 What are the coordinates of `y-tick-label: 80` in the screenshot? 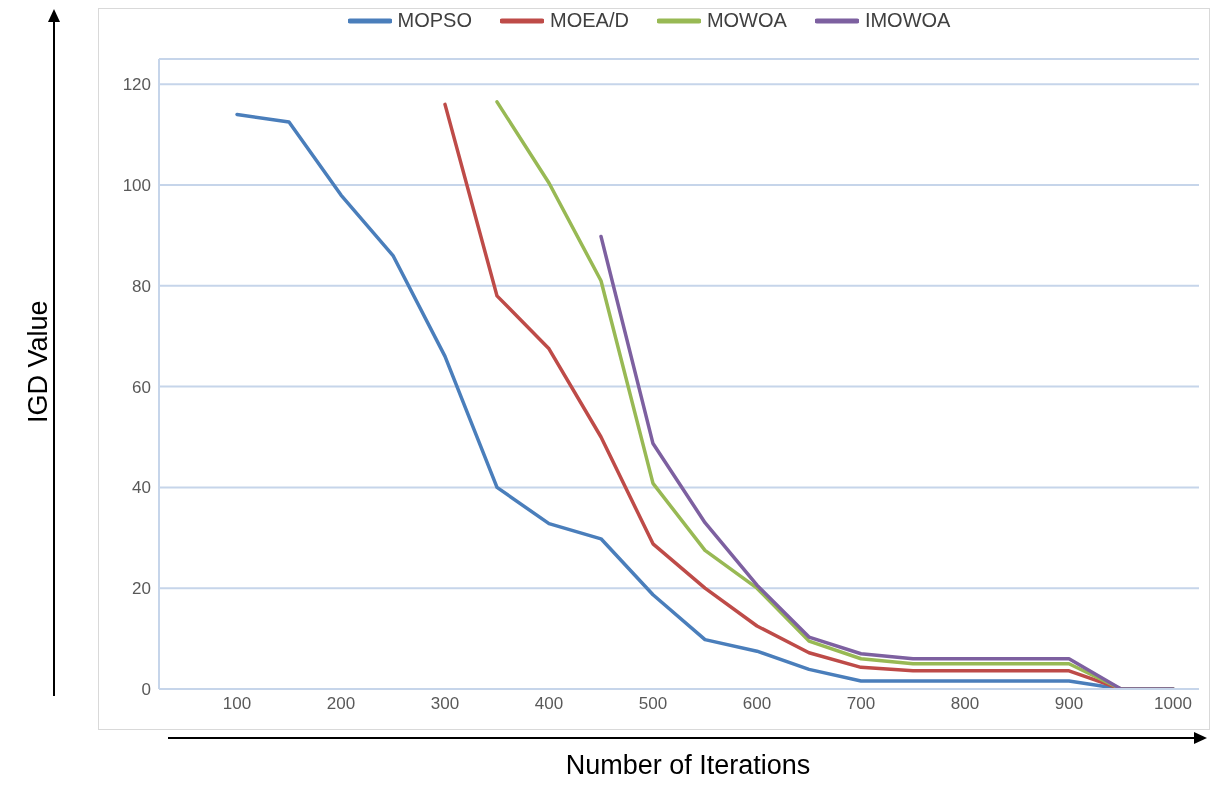 It's located at (141, 286).